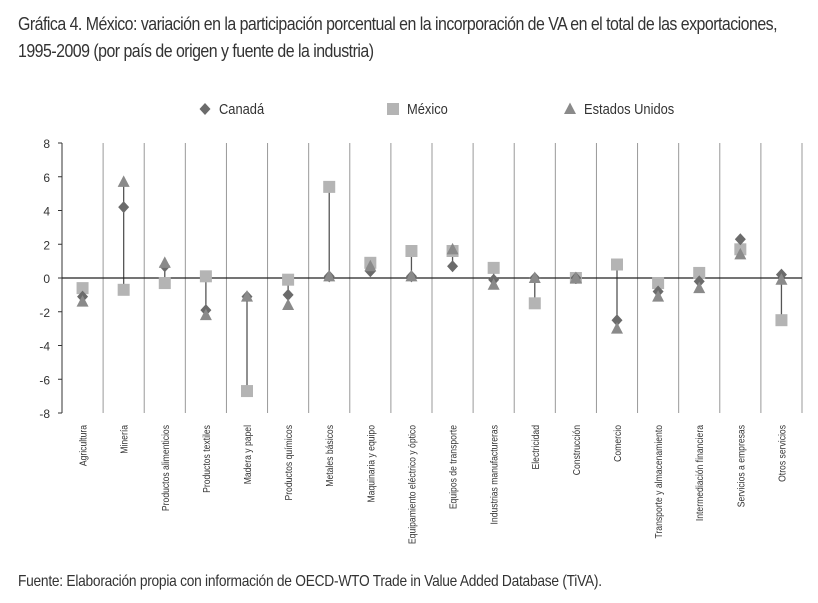 This screenshot has height=603, width=818. What do you see at coordinates (46, 245) in the screenshot?
I see `y-tick-label: 2` at bounding box center [46, 245].